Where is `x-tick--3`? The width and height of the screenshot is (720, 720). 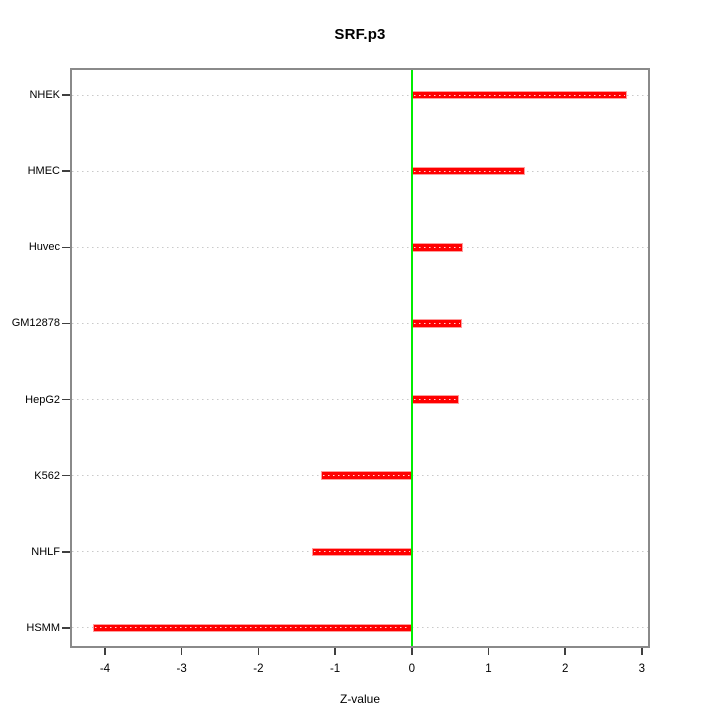 x-tick--3 is located at coordinates (181, 651).